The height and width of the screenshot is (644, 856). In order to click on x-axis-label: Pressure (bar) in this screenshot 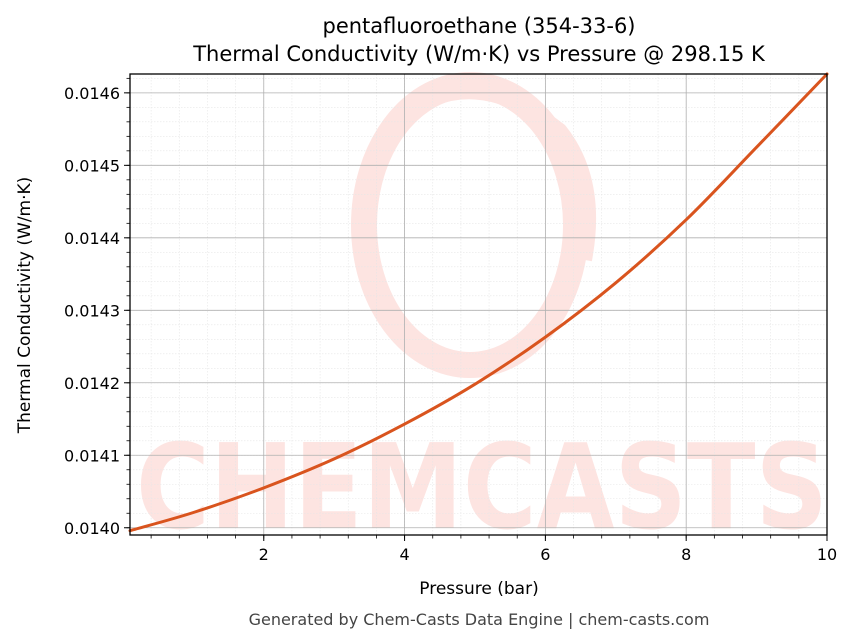, I will do `click(478, 589)`.